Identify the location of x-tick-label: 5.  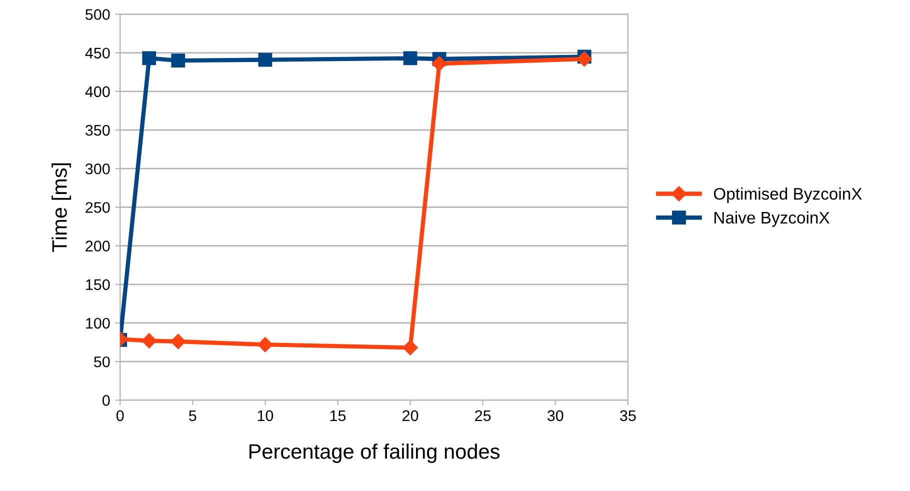
(192, 416).